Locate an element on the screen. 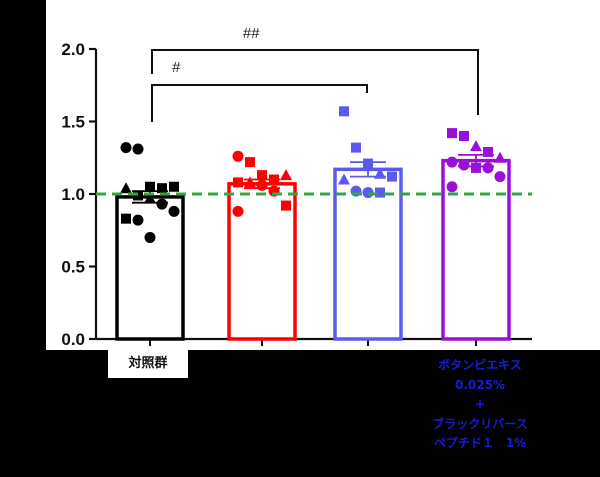 The height and width of the screenshot is (477, 600). x-label-treatment: ボタンピエキス 0.025% + ブラックリバース ペプチド１ 1% is located at coordinates (480, 405).